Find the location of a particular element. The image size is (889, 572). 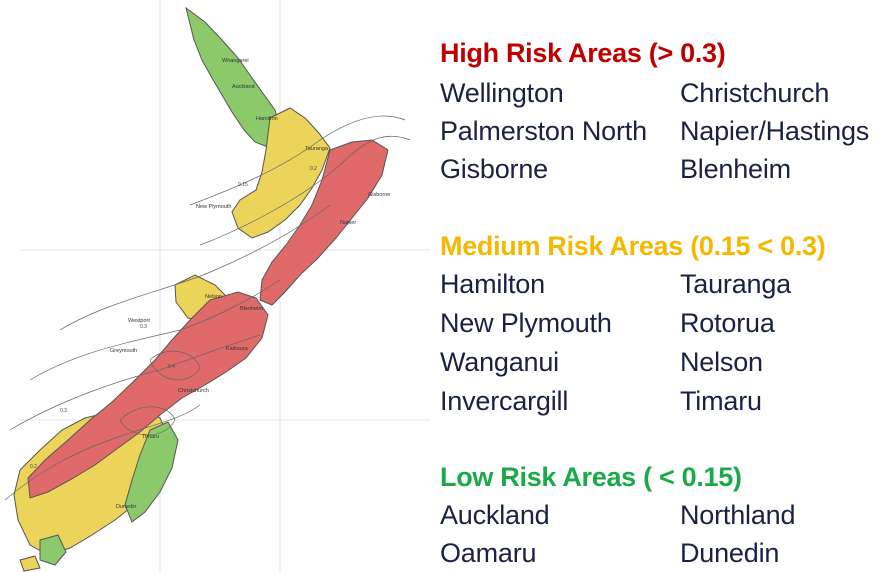

map-place-label: New Plymouth is located at coordinates (213, 207).